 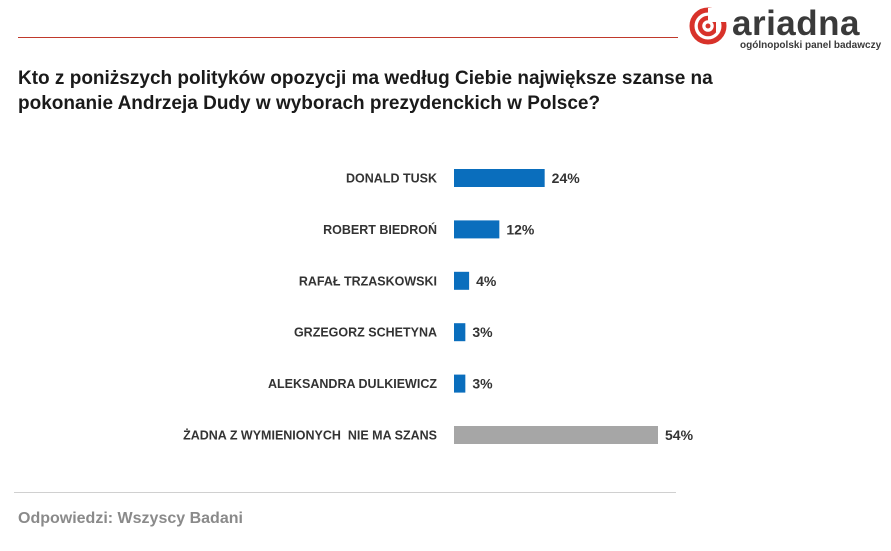 What do you see at coordinates (365, 333) in the screenshot?
I see `category-label: GRZEGORZ SCHETYNA` at bounding box center [365, 333].